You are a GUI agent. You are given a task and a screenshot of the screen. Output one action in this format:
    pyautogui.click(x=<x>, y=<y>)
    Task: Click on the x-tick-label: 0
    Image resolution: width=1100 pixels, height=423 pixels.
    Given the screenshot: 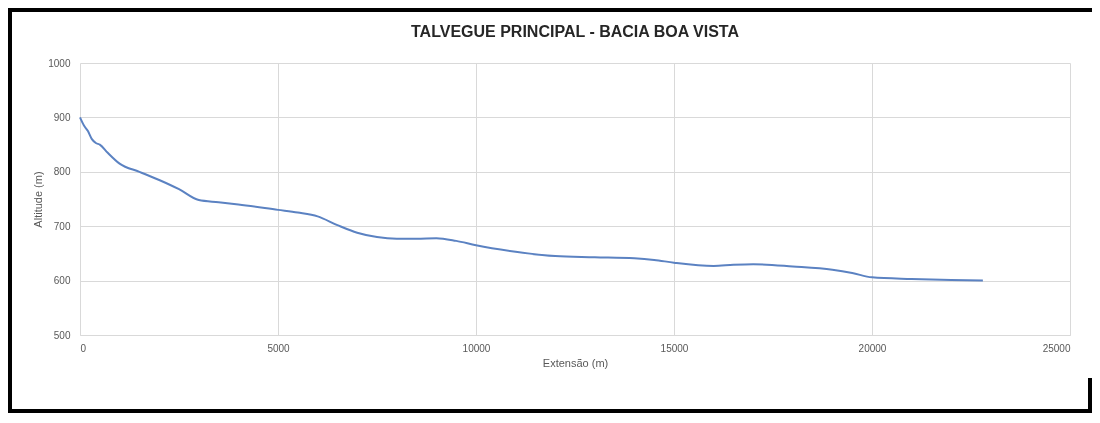 What is the action you would take?
    pyautogui.click(x=83, y=348)
    